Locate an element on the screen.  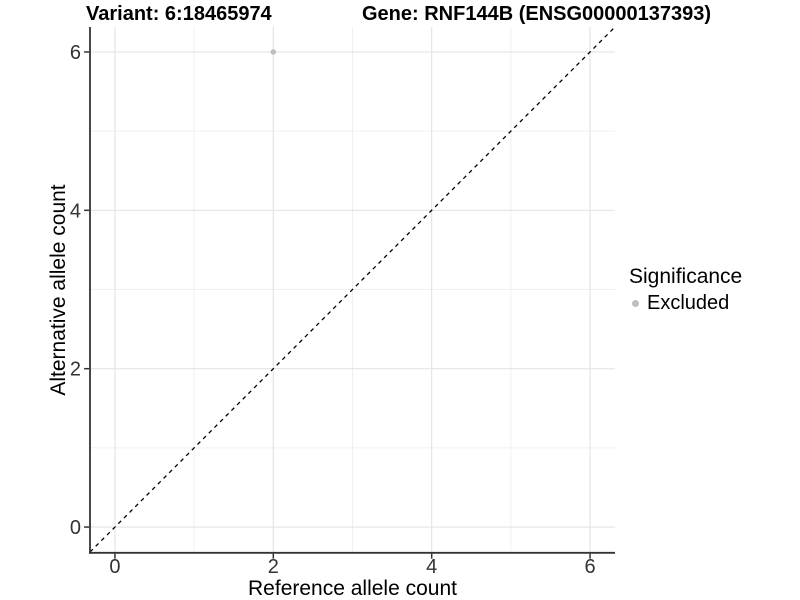
x-axis-label: Reference allele count is located at coordinates (352, 588).